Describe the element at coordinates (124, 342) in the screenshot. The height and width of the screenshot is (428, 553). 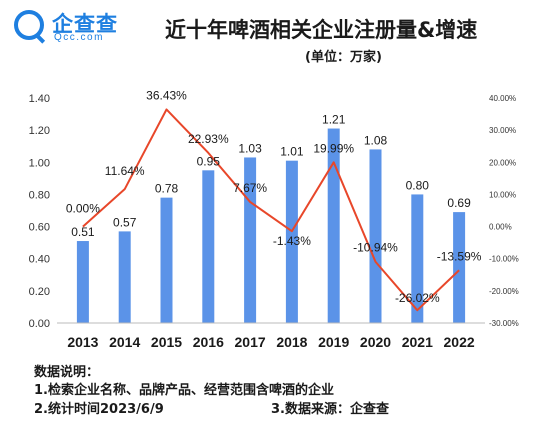
I see `x-tick-label: 2014` at that location.